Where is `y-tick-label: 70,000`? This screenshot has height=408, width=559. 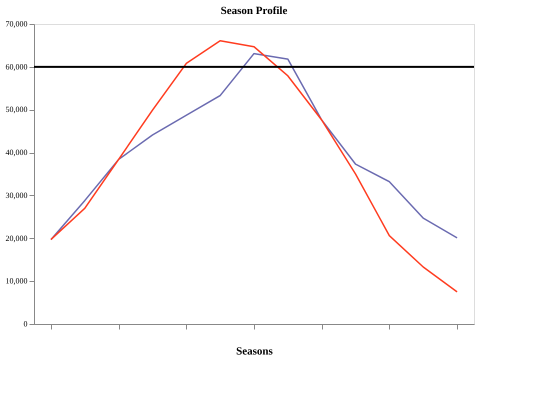
y-tick-label: 70,000 is located at coordinates (17, 24).